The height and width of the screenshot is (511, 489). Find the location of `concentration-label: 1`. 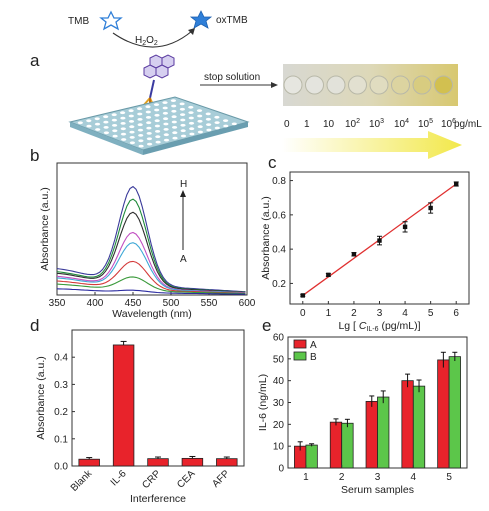

concentration-label: 1 is located at coordinates (307, 124).